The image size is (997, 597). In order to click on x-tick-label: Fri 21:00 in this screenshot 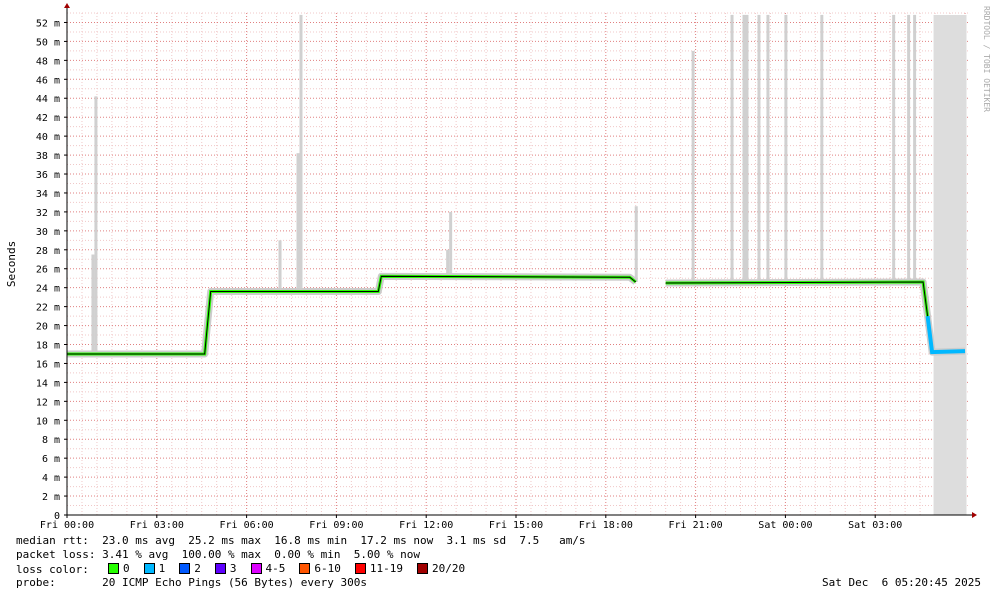, I will do `click(696, 525)`.